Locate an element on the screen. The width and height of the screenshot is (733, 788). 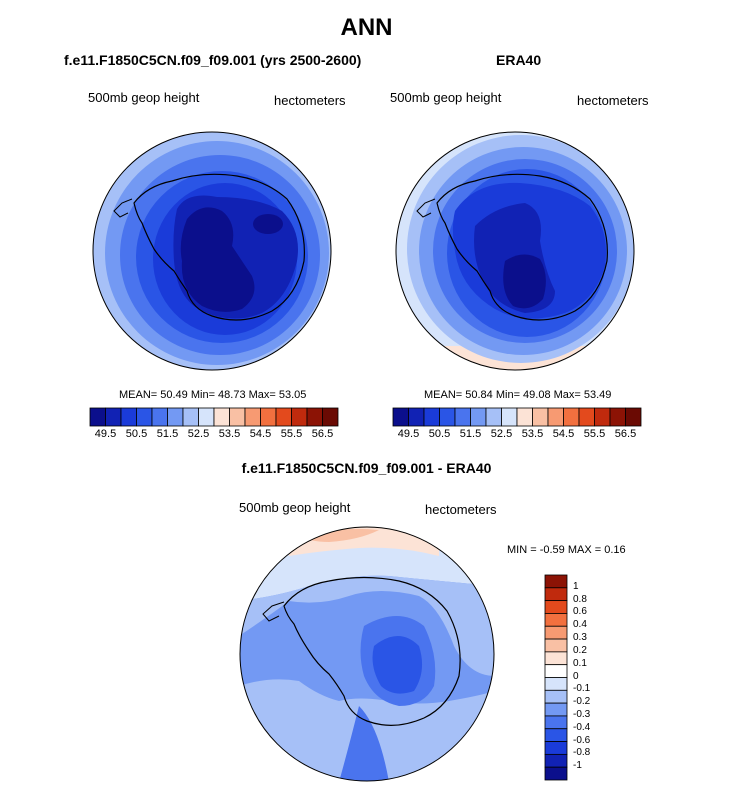
model-colorbar is located at coordinates (214, 417).